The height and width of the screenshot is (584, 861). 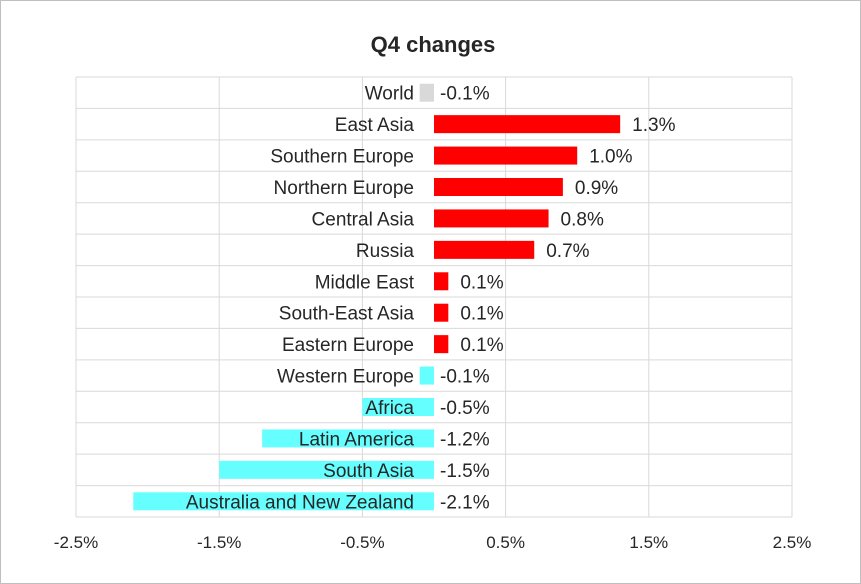 I want to click on x-tick-label: 0.5%, so click(x=505, y=542).